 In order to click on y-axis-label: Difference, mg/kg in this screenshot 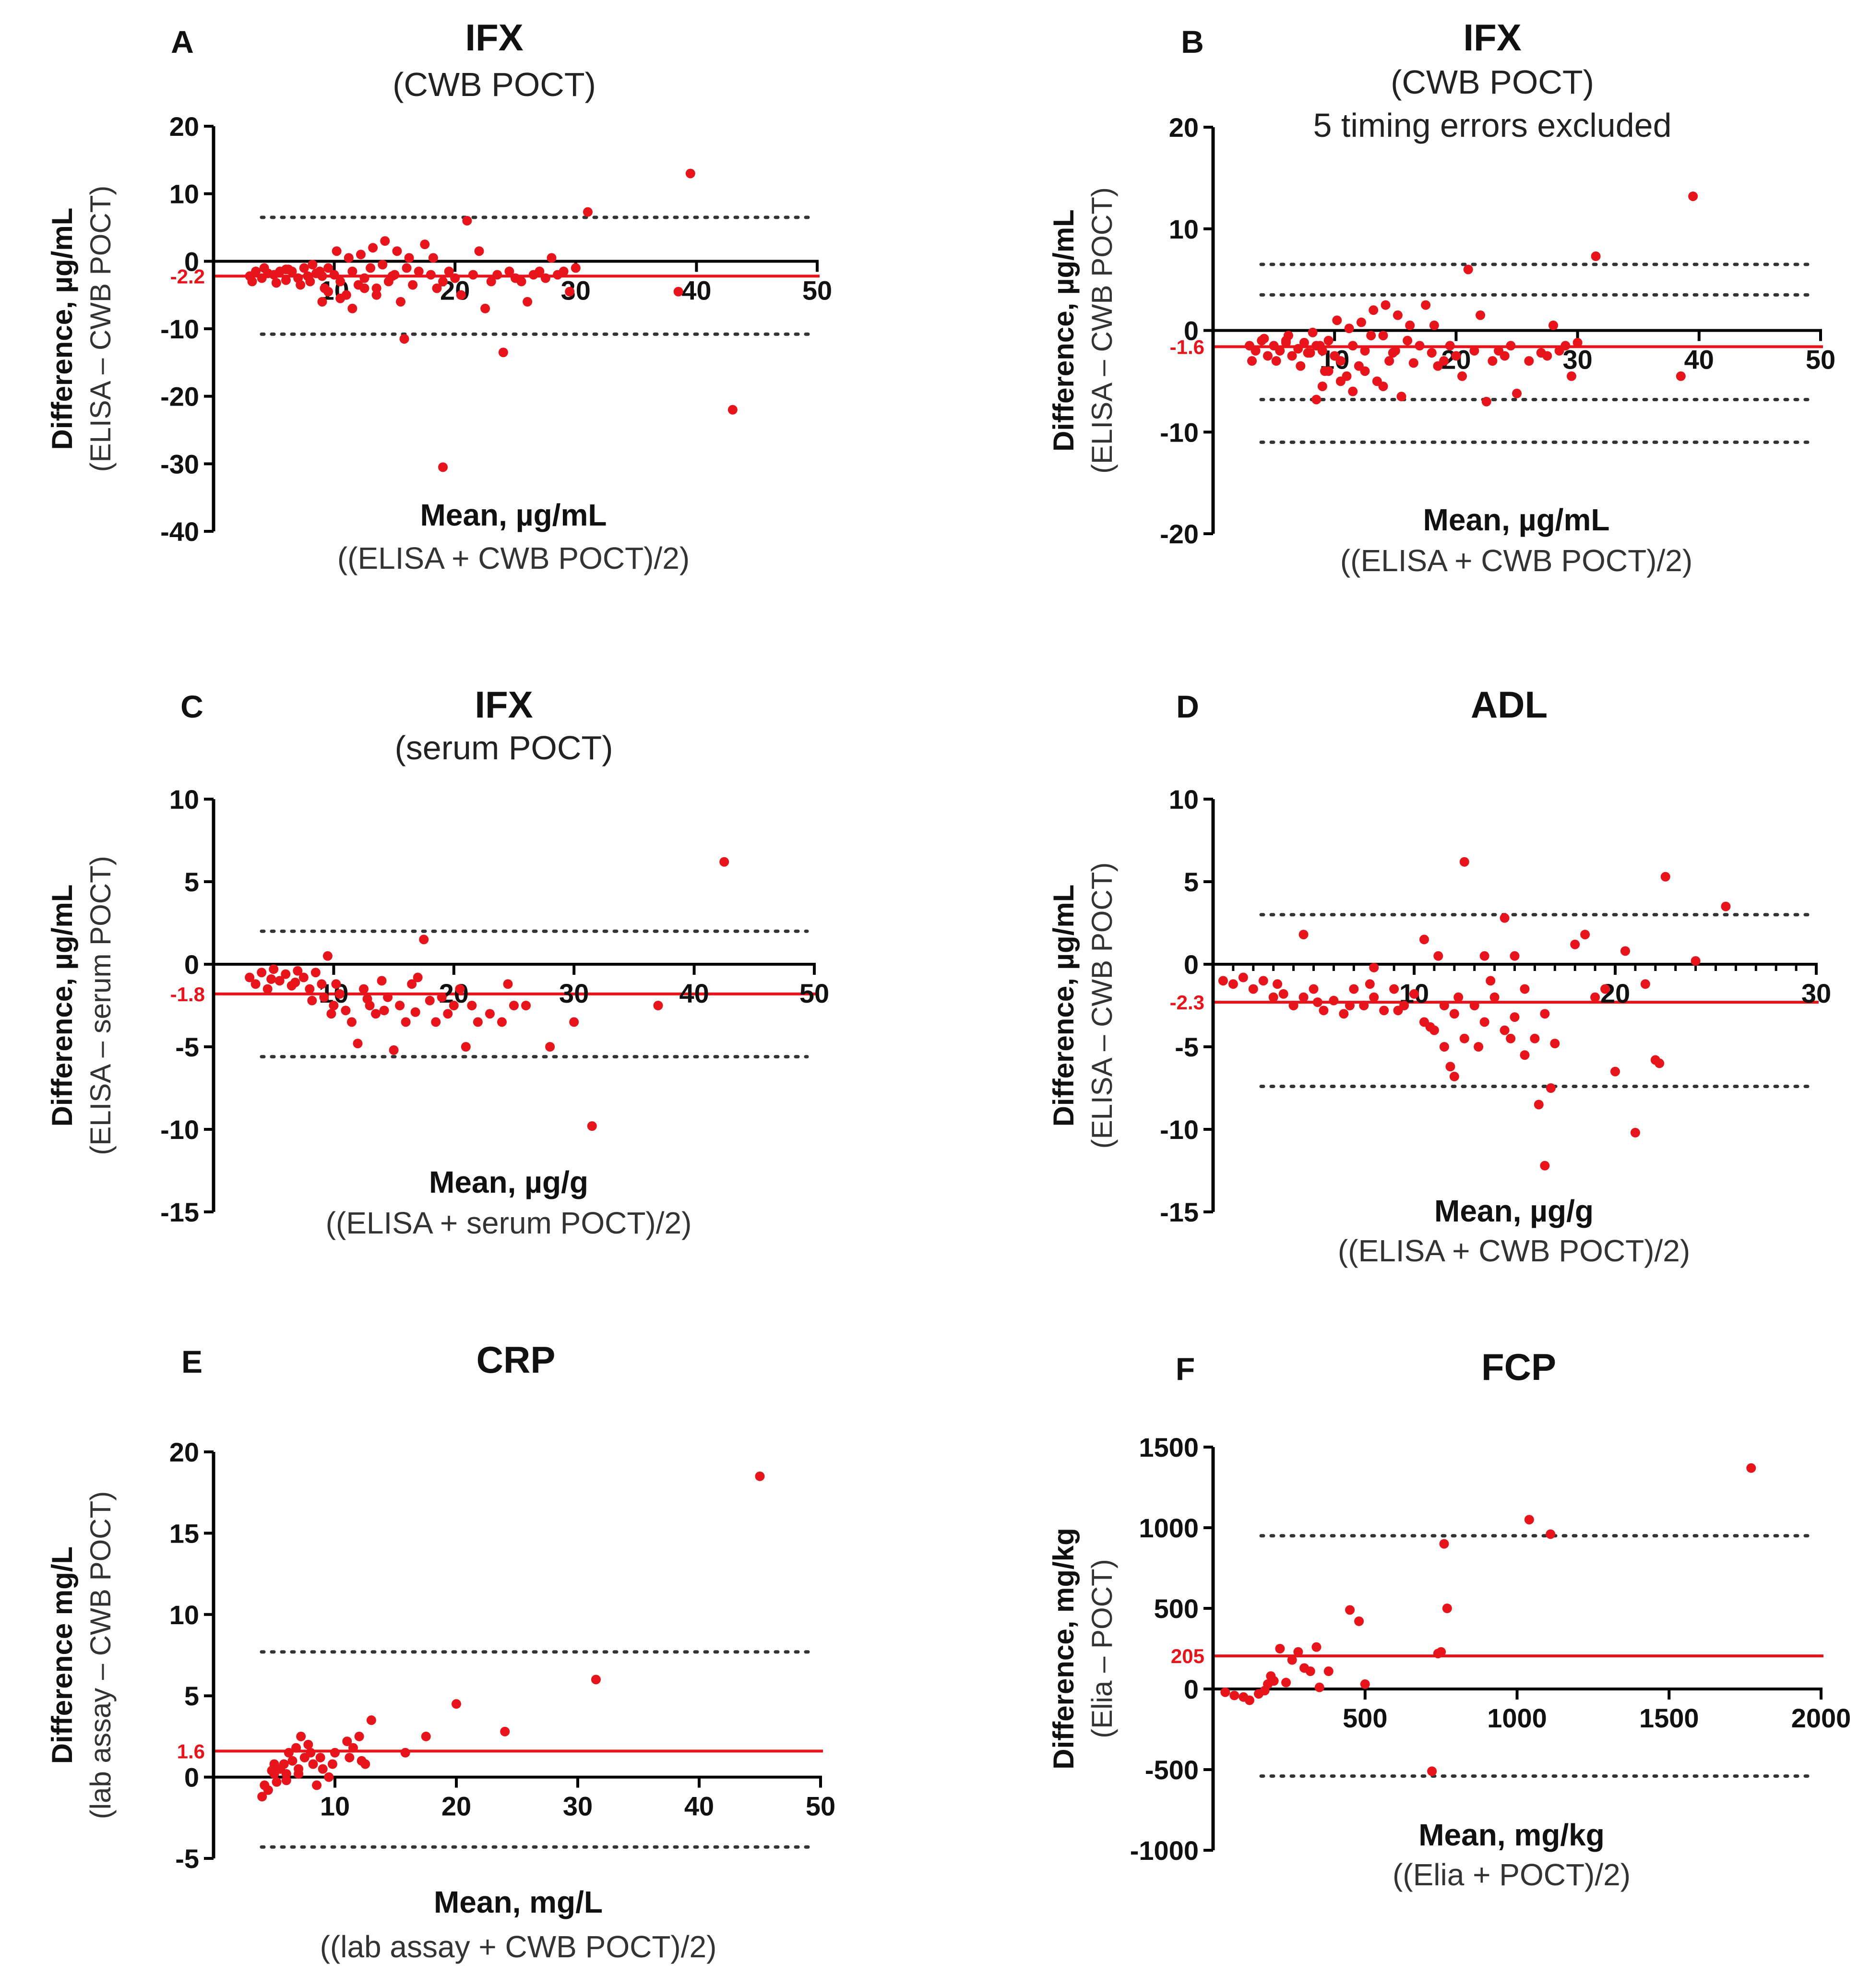, I will do `click(1064, 1648)`.